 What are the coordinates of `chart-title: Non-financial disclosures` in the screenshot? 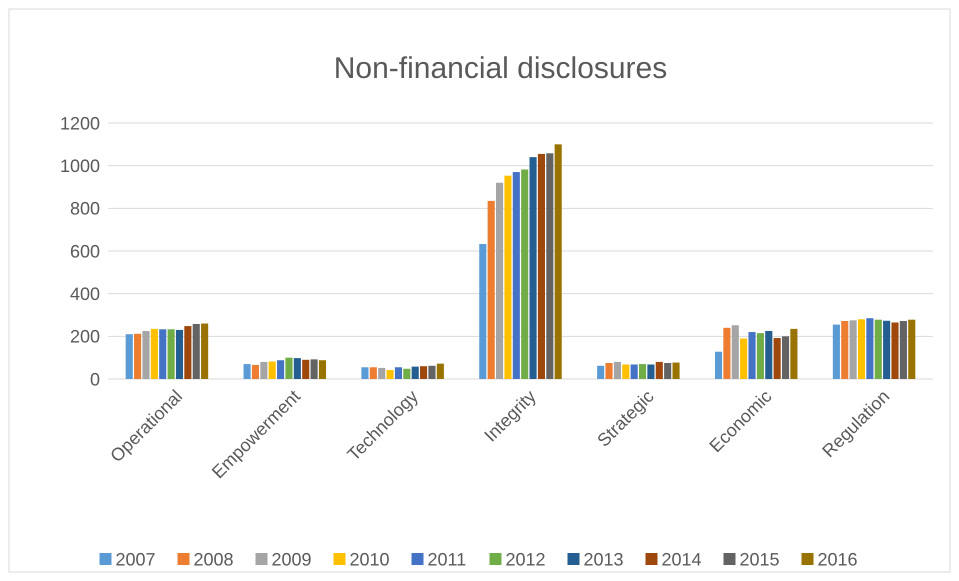 It's located at (501, 68).